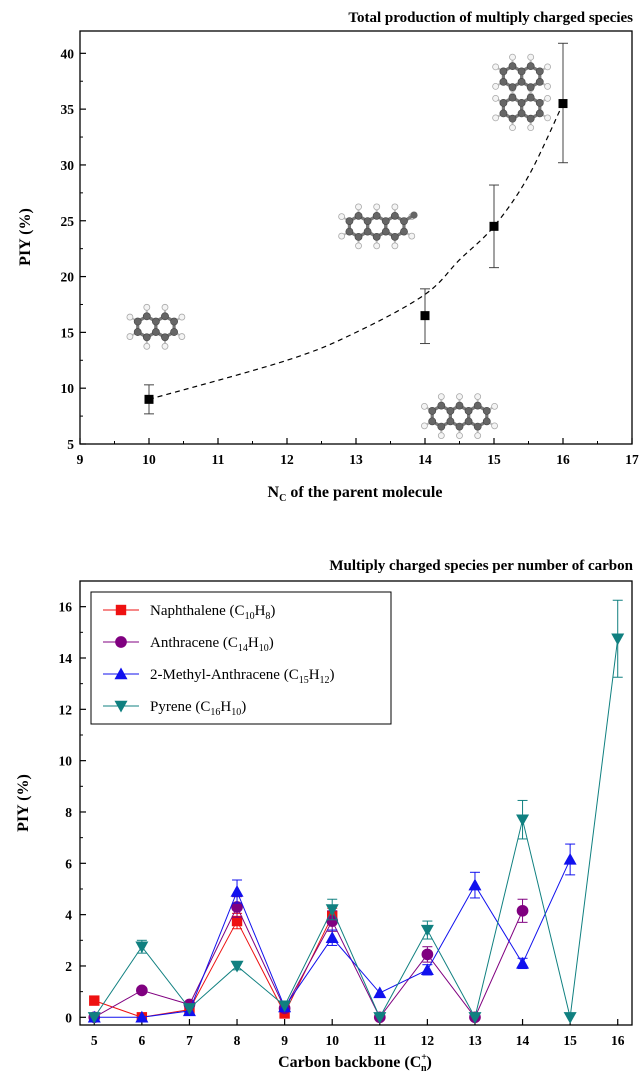 The image size is (641, 1075). I want to click on legend-label: Pyrene (C16H10), so click(198, 708).